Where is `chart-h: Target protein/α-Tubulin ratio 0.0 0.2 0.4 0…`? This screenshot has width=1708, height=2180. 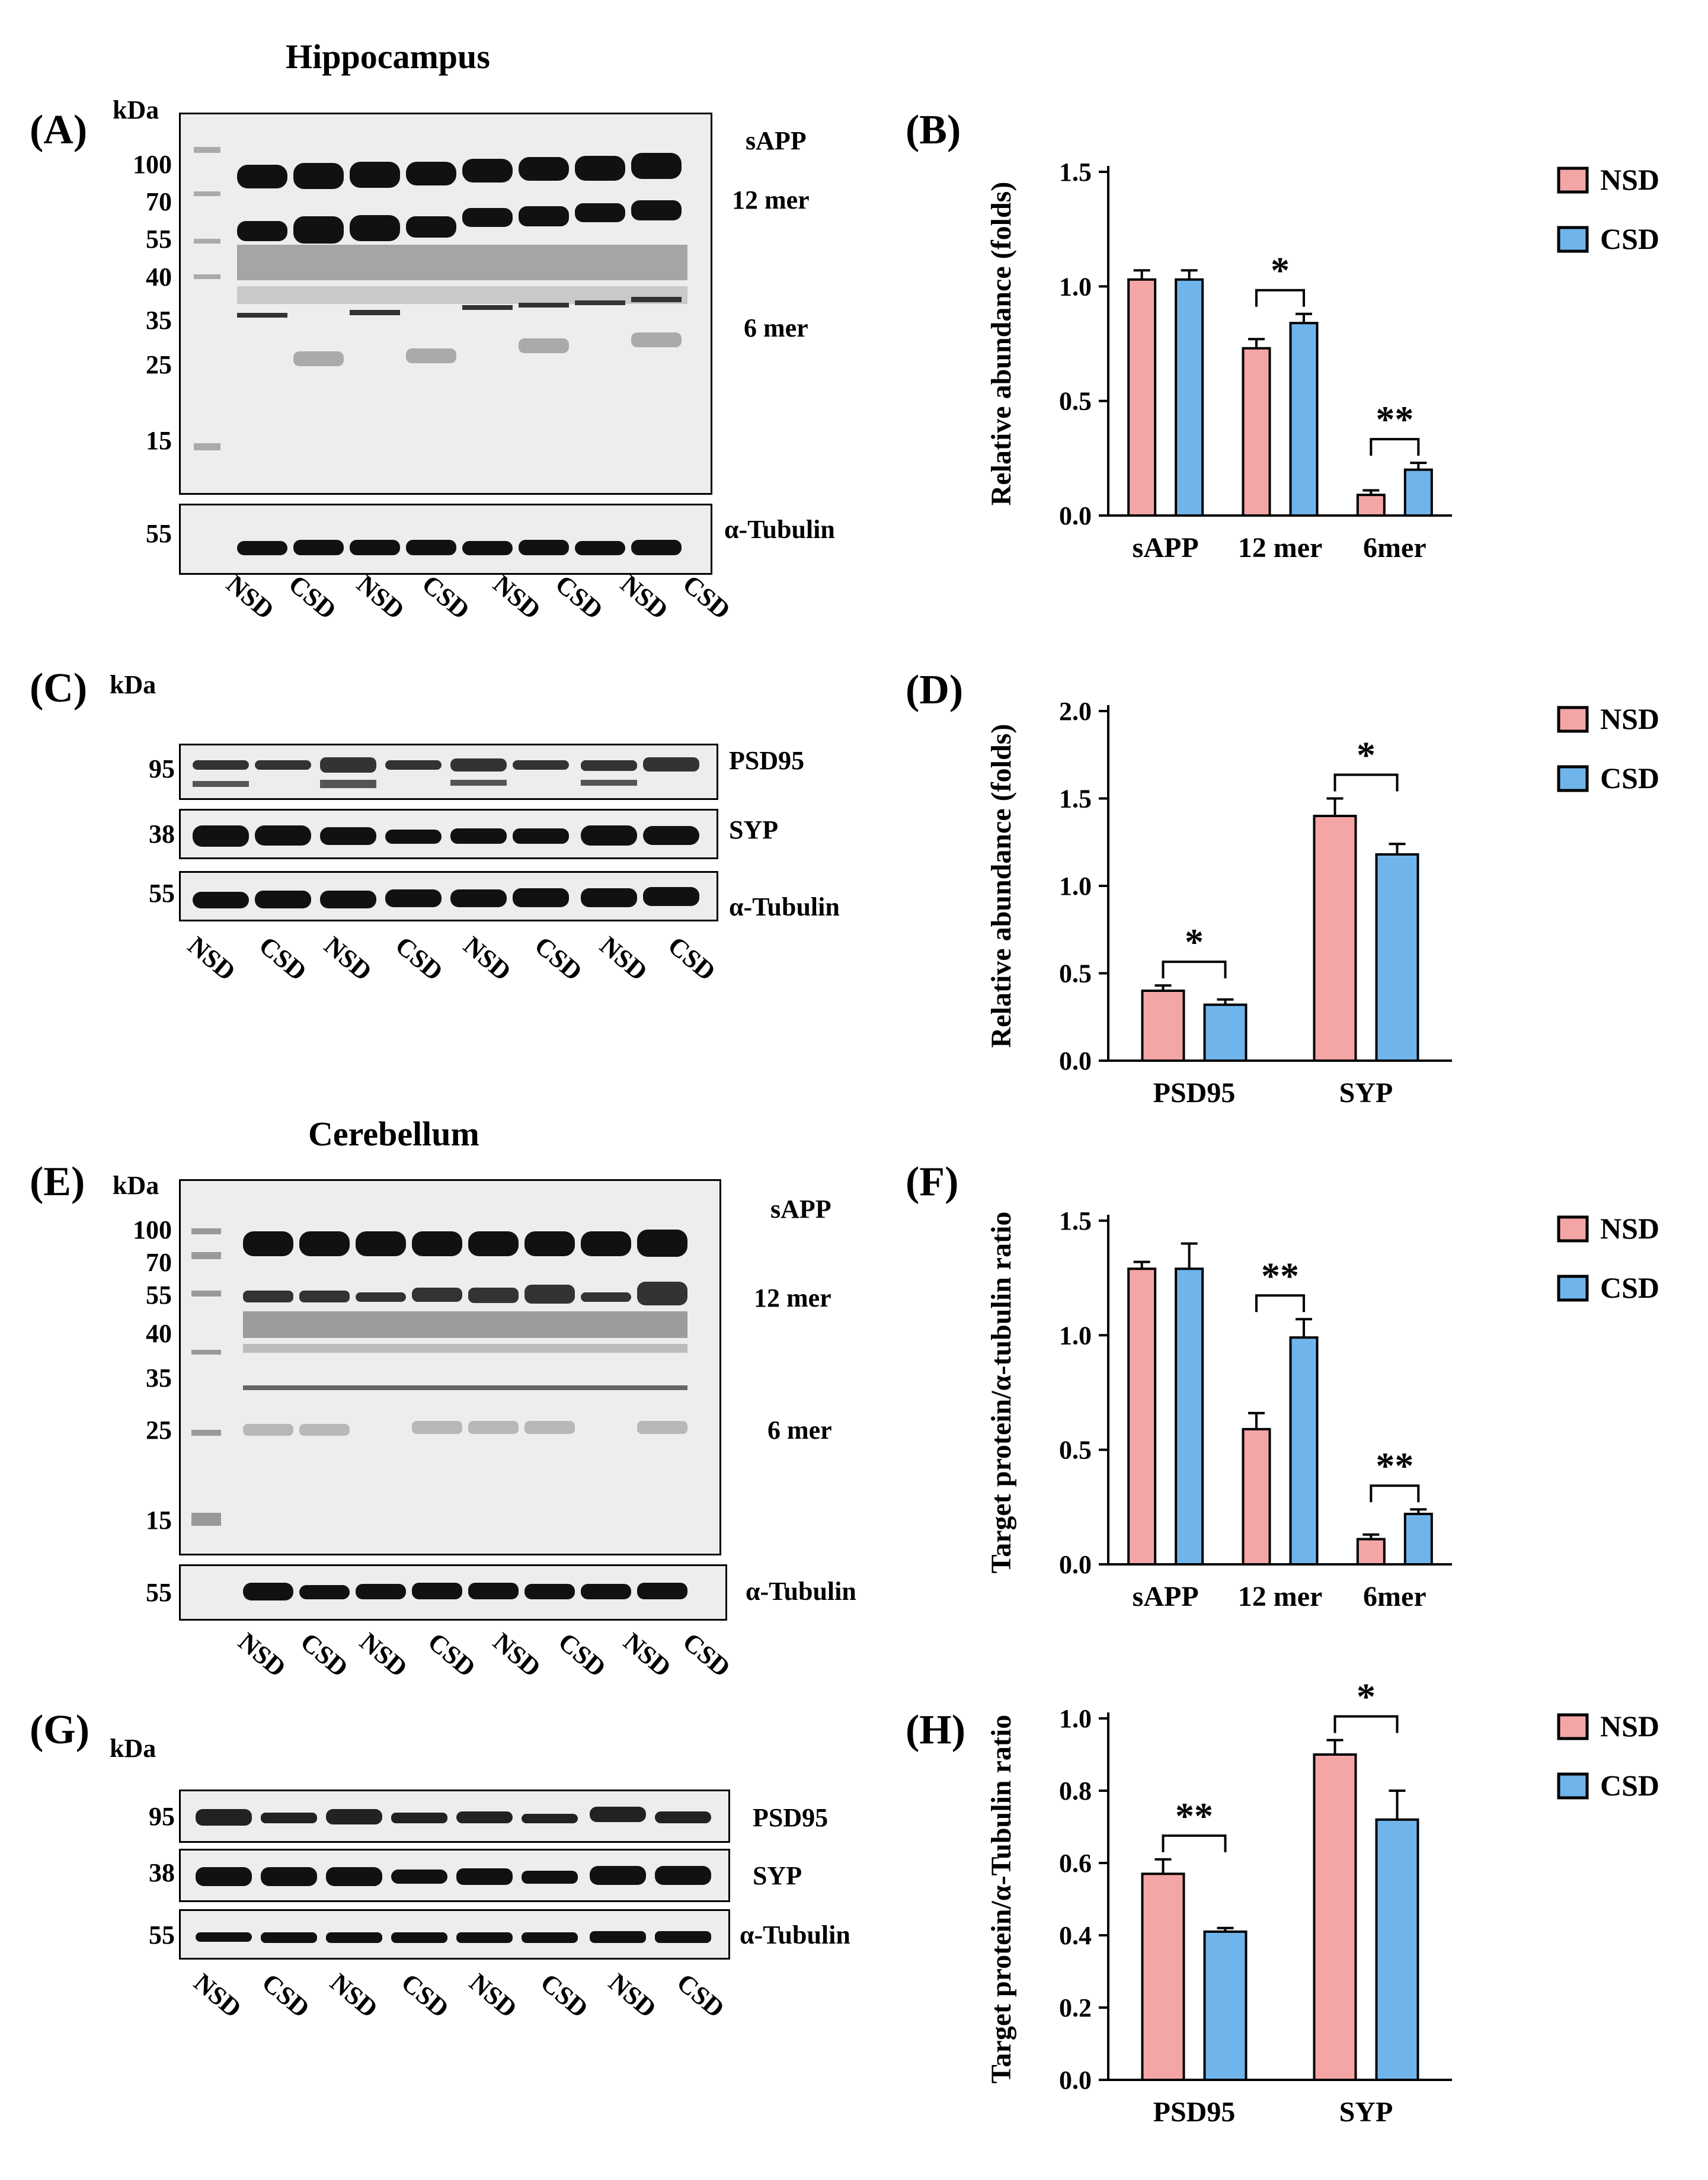
chart-h: Target protein/α-Tubulin ratio 0.0 0.2 0.4 0… is located at coordinates (1322, 1902).